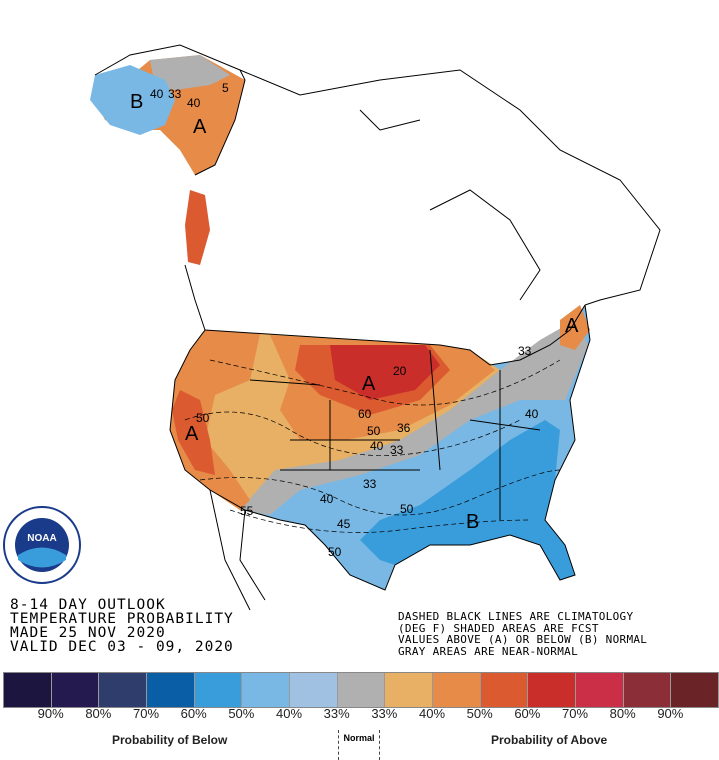 This screenshot has height=760, width=719. What do you see at coordinates (400, 371) in the screenshot?
I see `contour-label: 20` at bounding box center [400, 371].